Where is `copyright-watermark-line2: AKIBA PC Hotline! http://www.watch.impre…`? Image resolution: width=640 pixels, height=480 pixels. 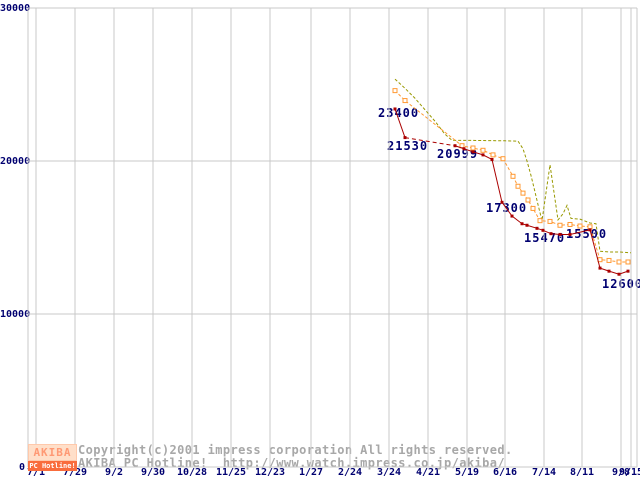
copyright-watermark-line2: AKIBA PC Hotline! http://www.watch.impre… is located at coordinates (291, 463).